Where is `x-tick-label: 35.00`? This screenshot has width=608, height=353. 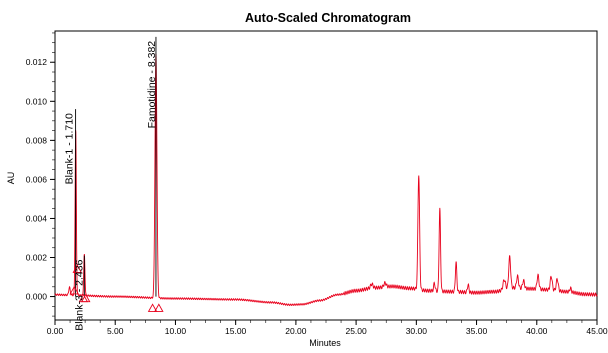
x-tick-label: 35.00 is located at coordinates (477, 331).